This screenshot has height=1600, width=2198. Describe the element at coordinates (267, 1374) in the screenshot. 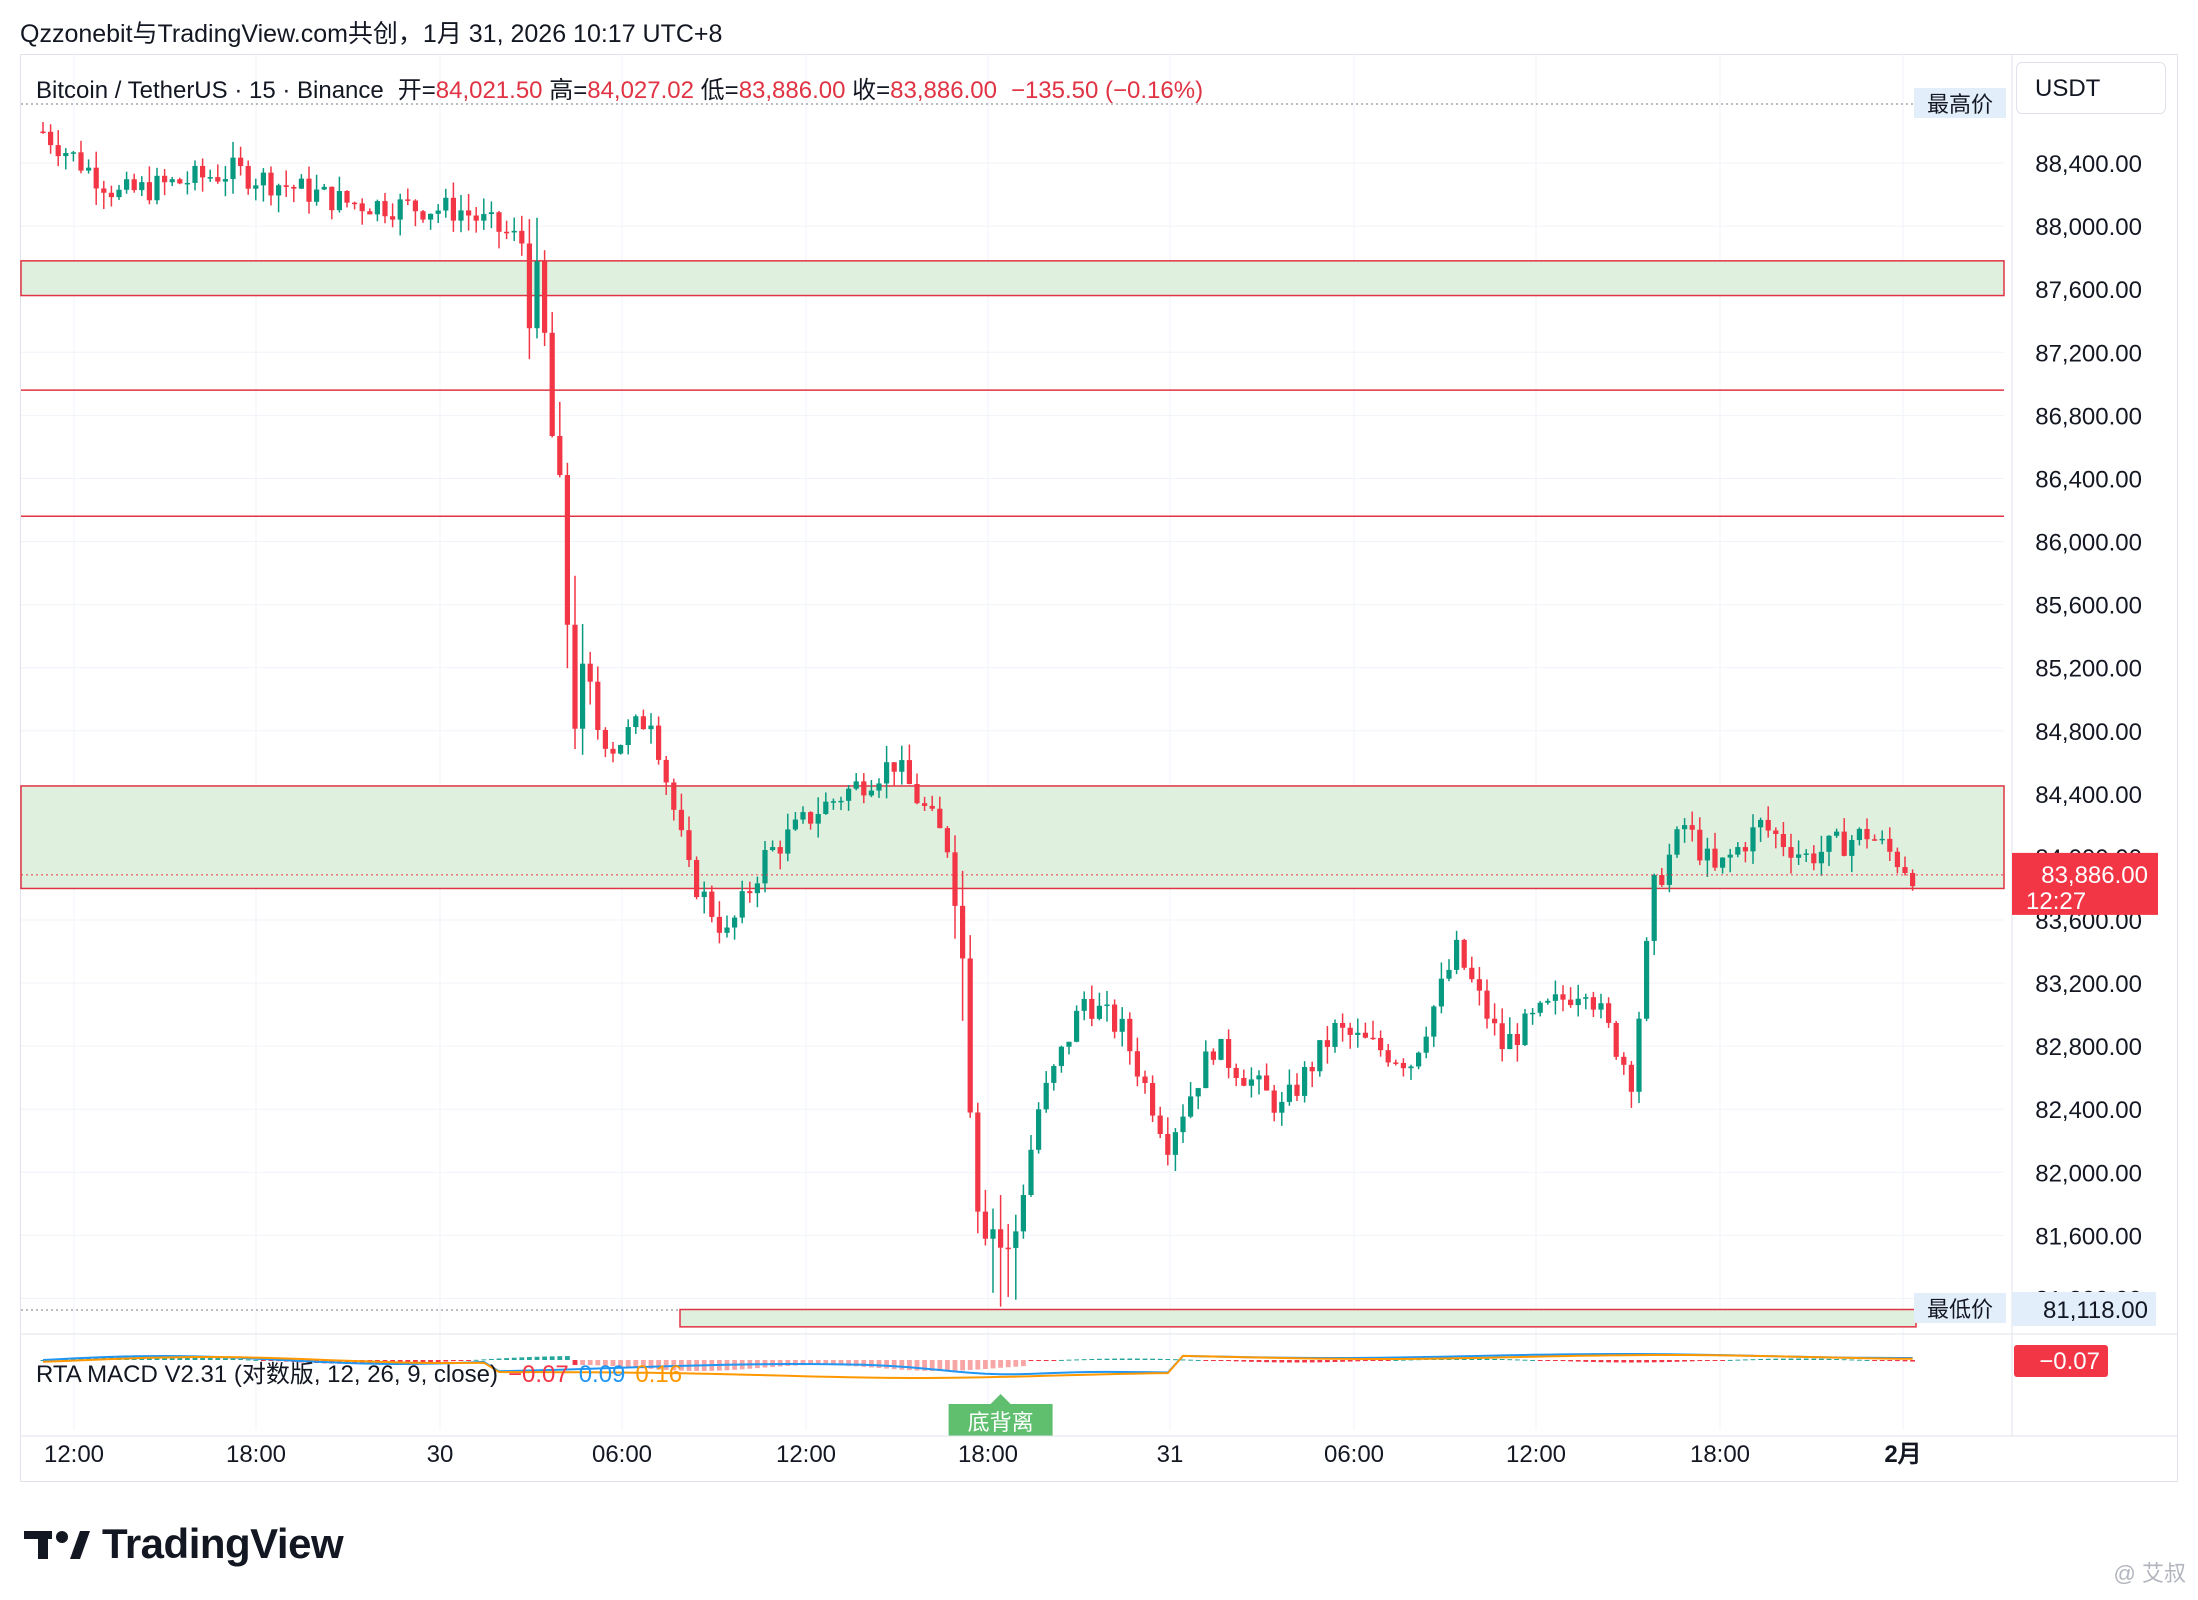

I see `macd-indicator-name: RTA MACD V2.31 (对数版, 12, 26, 9, close)` at that location.